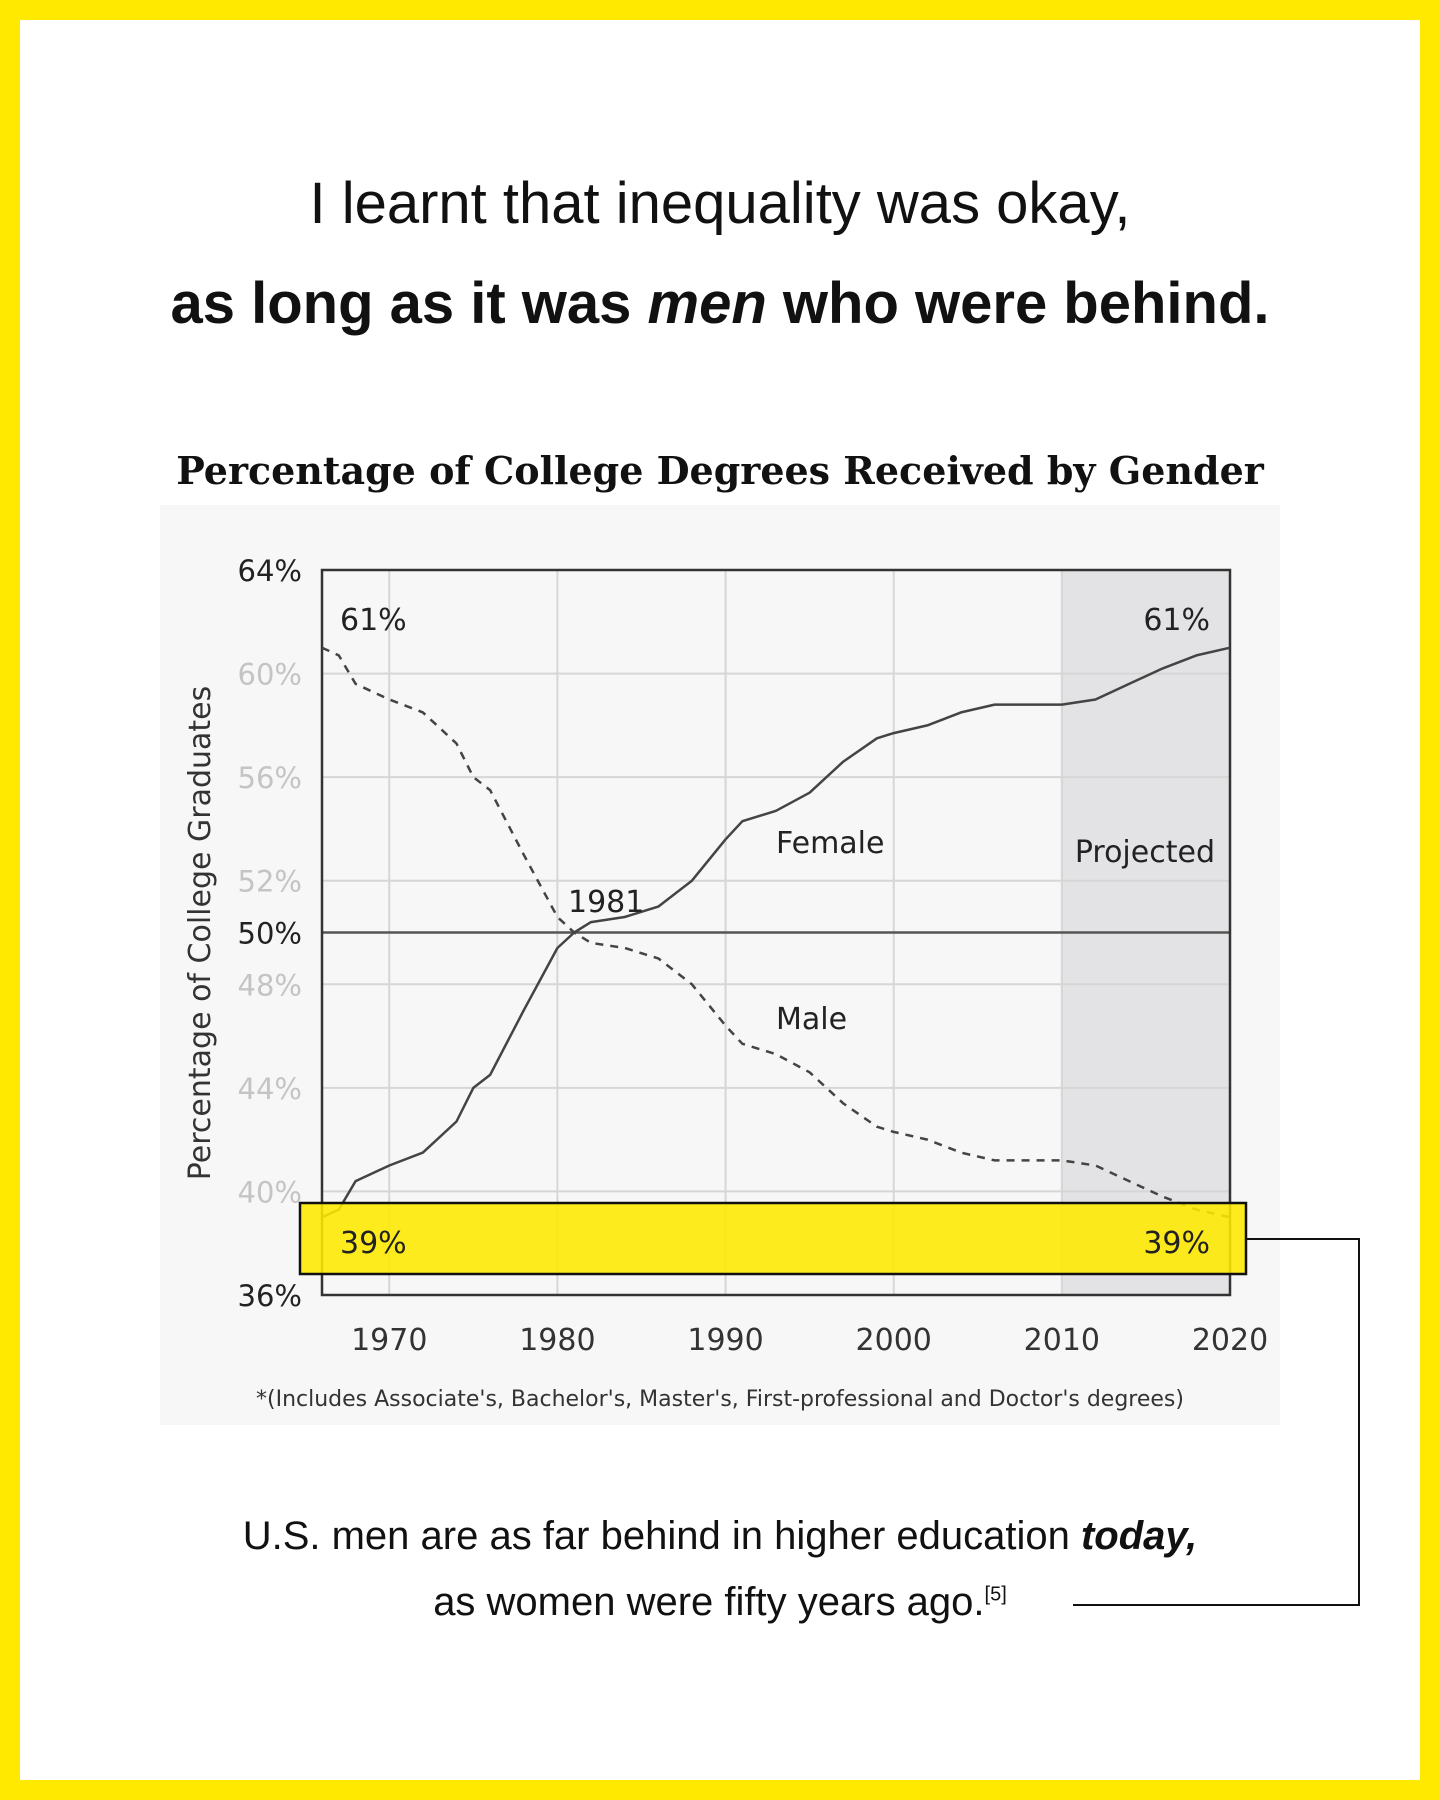  What do you see at coordinates (270, 1089) in the screenshot?
I see `y-tick-label: 44%` at bounding box center [270, 1089].